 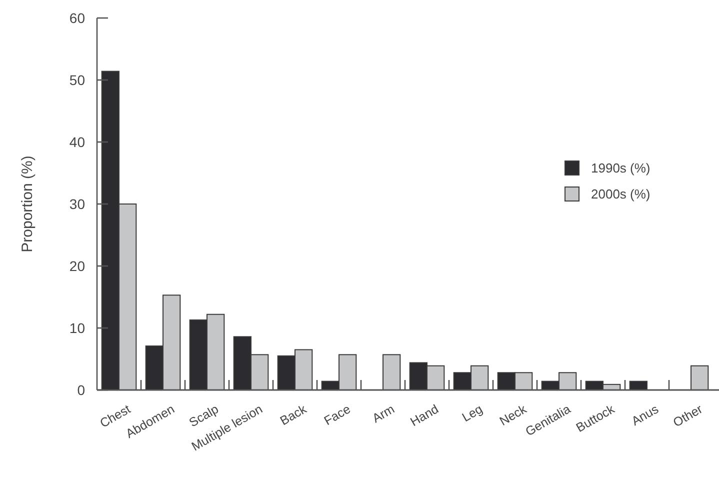 What do you see at coordinates (645, 415) in the screenshot?
I see `x-tick-label: Anus` at bounding box center [645, 415].